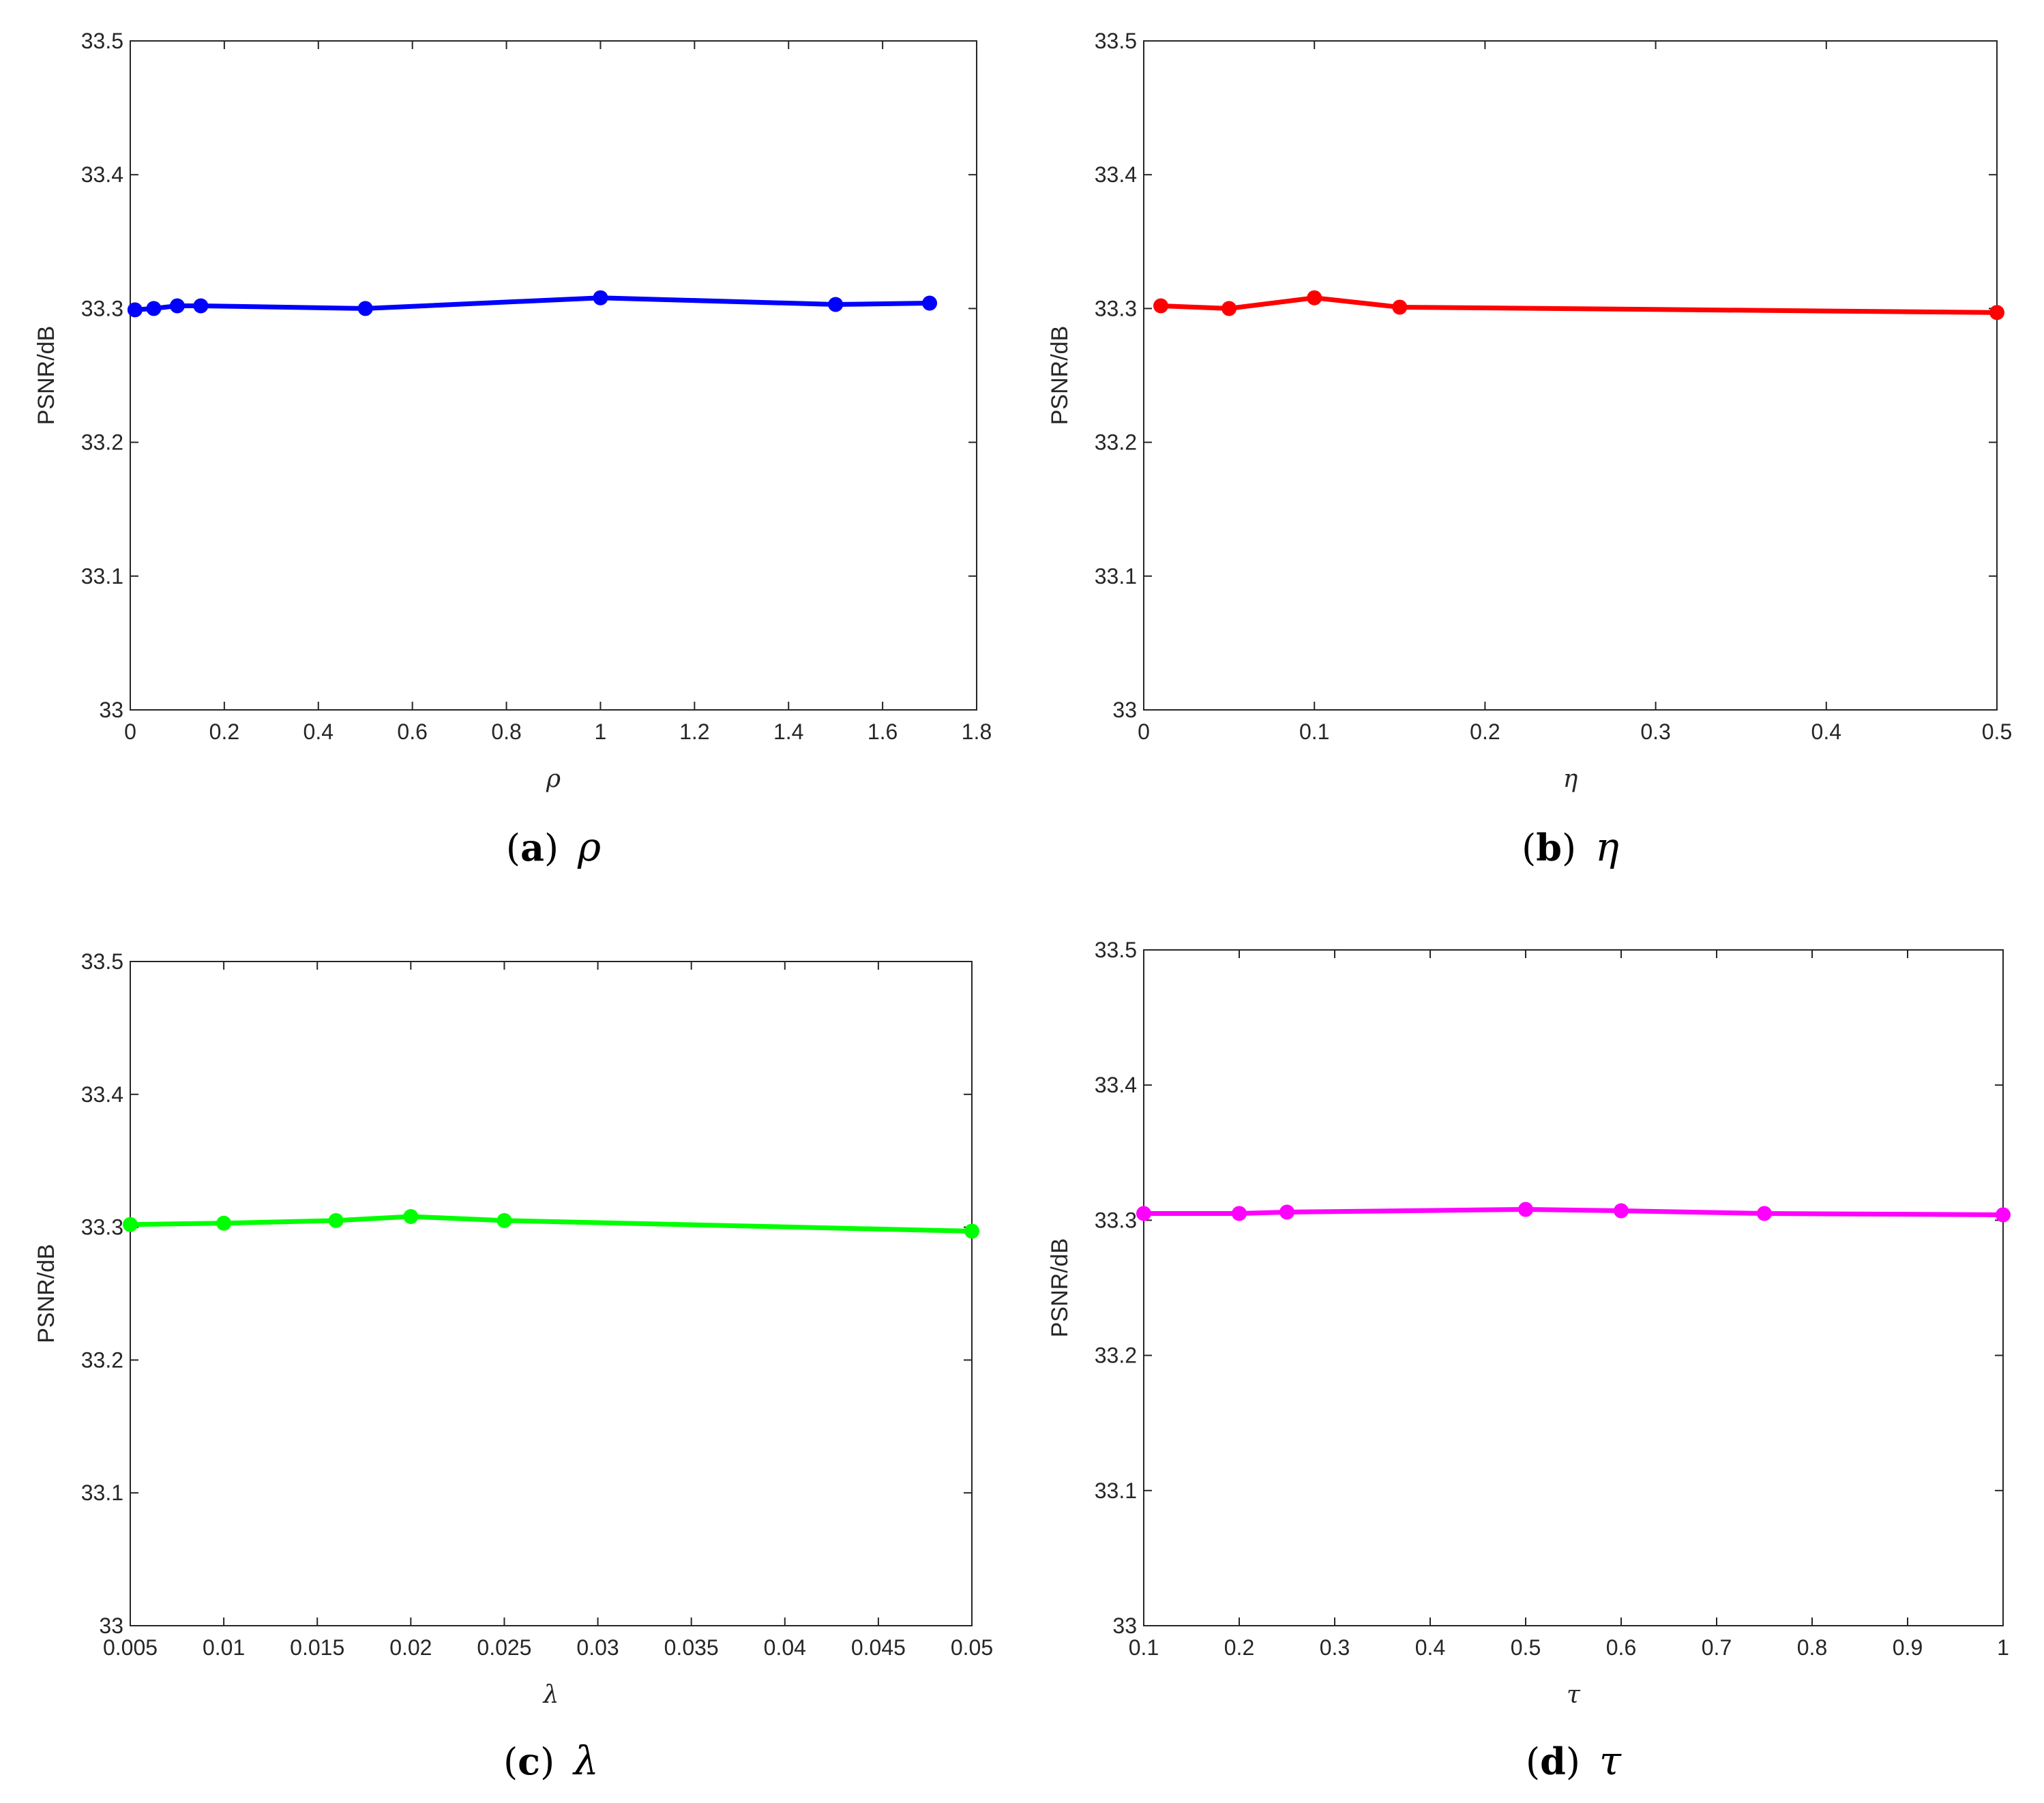 This screenshot has width=2044, height=1803. Describe the element at coordinates (1574, 1695) in the screenshot. I see `x-axis-label: τ` at that location.